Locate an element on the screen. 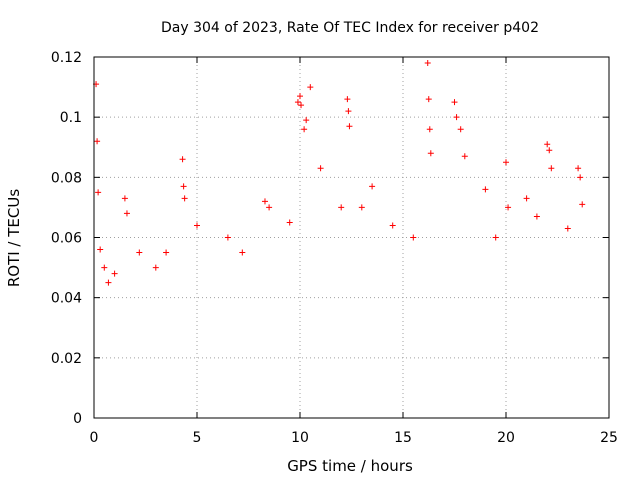 The width and height of the screenshot is (640, 480). y-tick-label: 0.1 is located at coordinates (71, 118).